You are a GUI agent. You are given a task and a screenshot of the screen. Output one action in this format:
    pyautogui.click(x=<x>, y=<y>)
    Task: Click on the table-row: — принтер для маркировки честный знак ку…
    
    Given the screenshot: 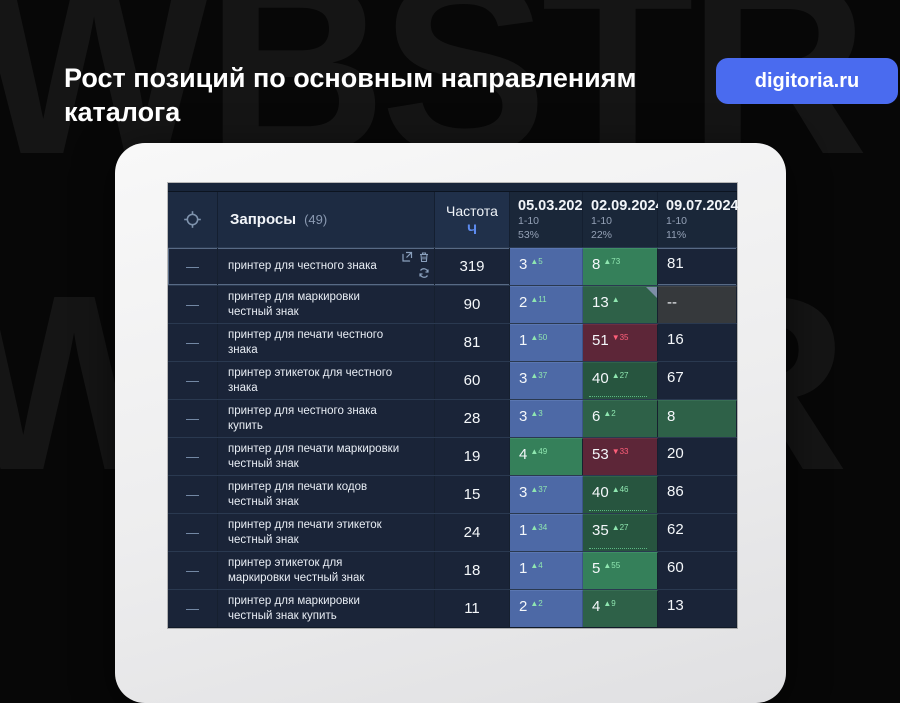 What is the action you would take?
    pyautogui.click(x=452, y=608)
    